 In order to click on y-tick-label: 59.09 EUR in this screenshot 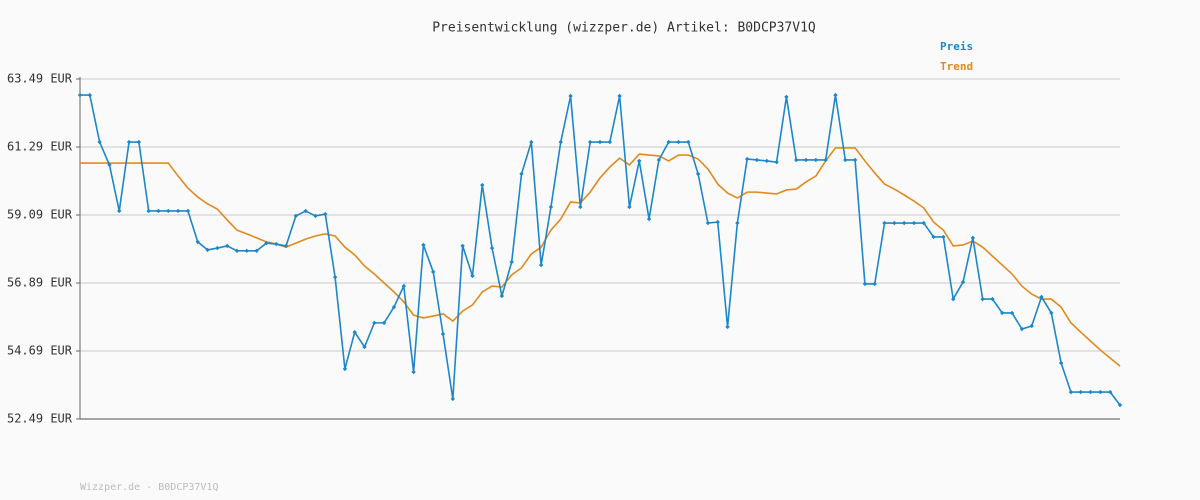, I will do `click(40, 215)`.